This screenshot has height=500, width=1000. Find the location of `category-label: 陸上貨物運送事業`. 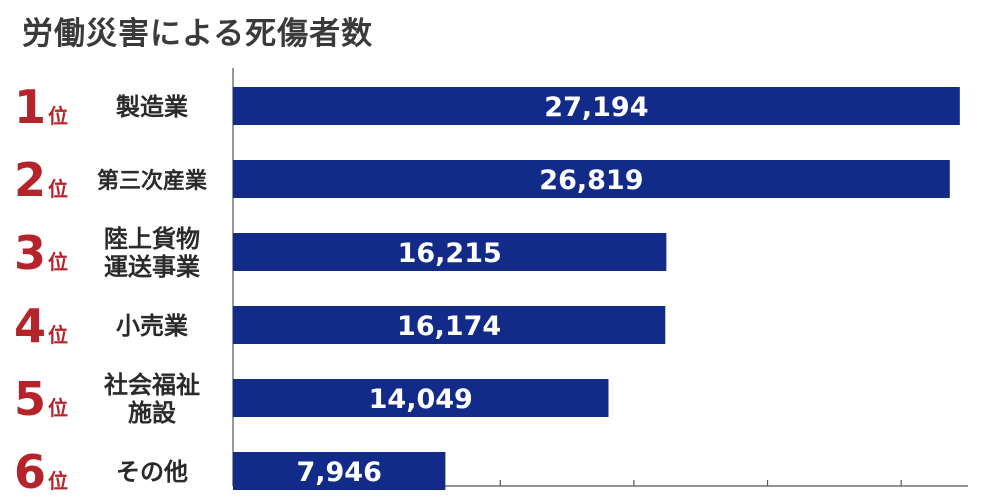

category-label: 陸上貨物運送事業 is located at coordinates (152, 253).